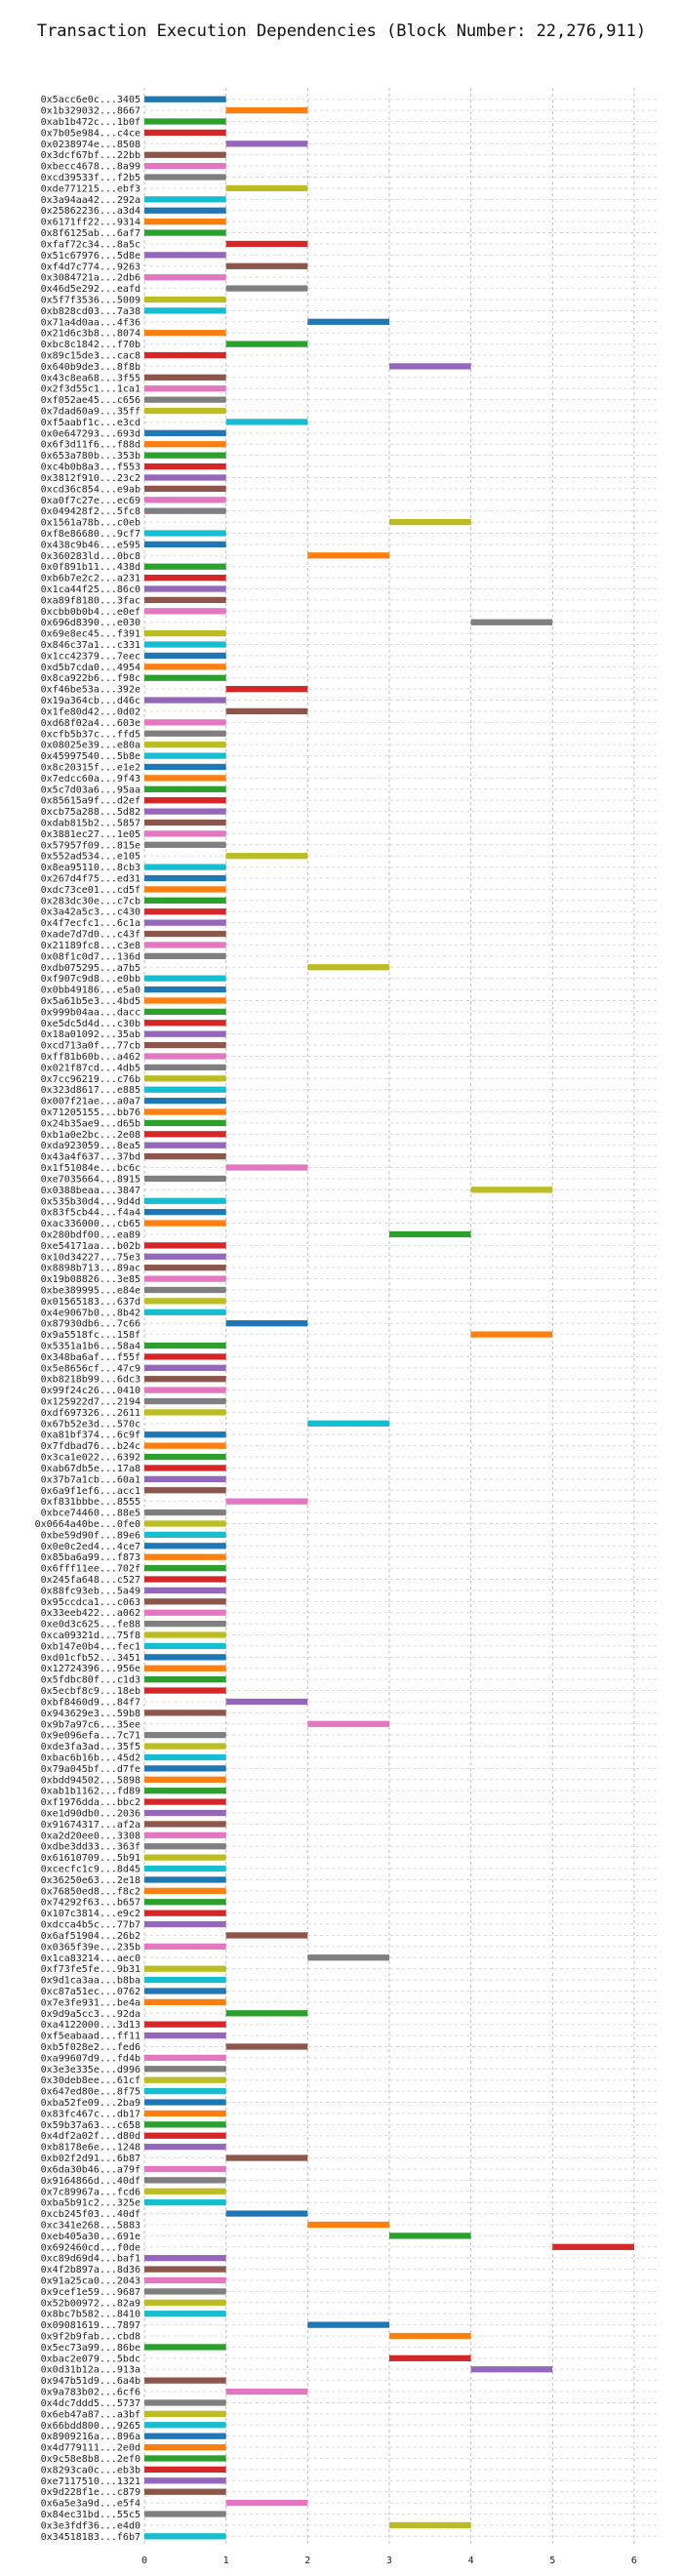 The image size is (683, 2576). What do you see at coordinates (91, 2280) in the screenshot?
I see `y-tick-label: 0x91a25ca0...2043` at bounding box center [91, 2280].